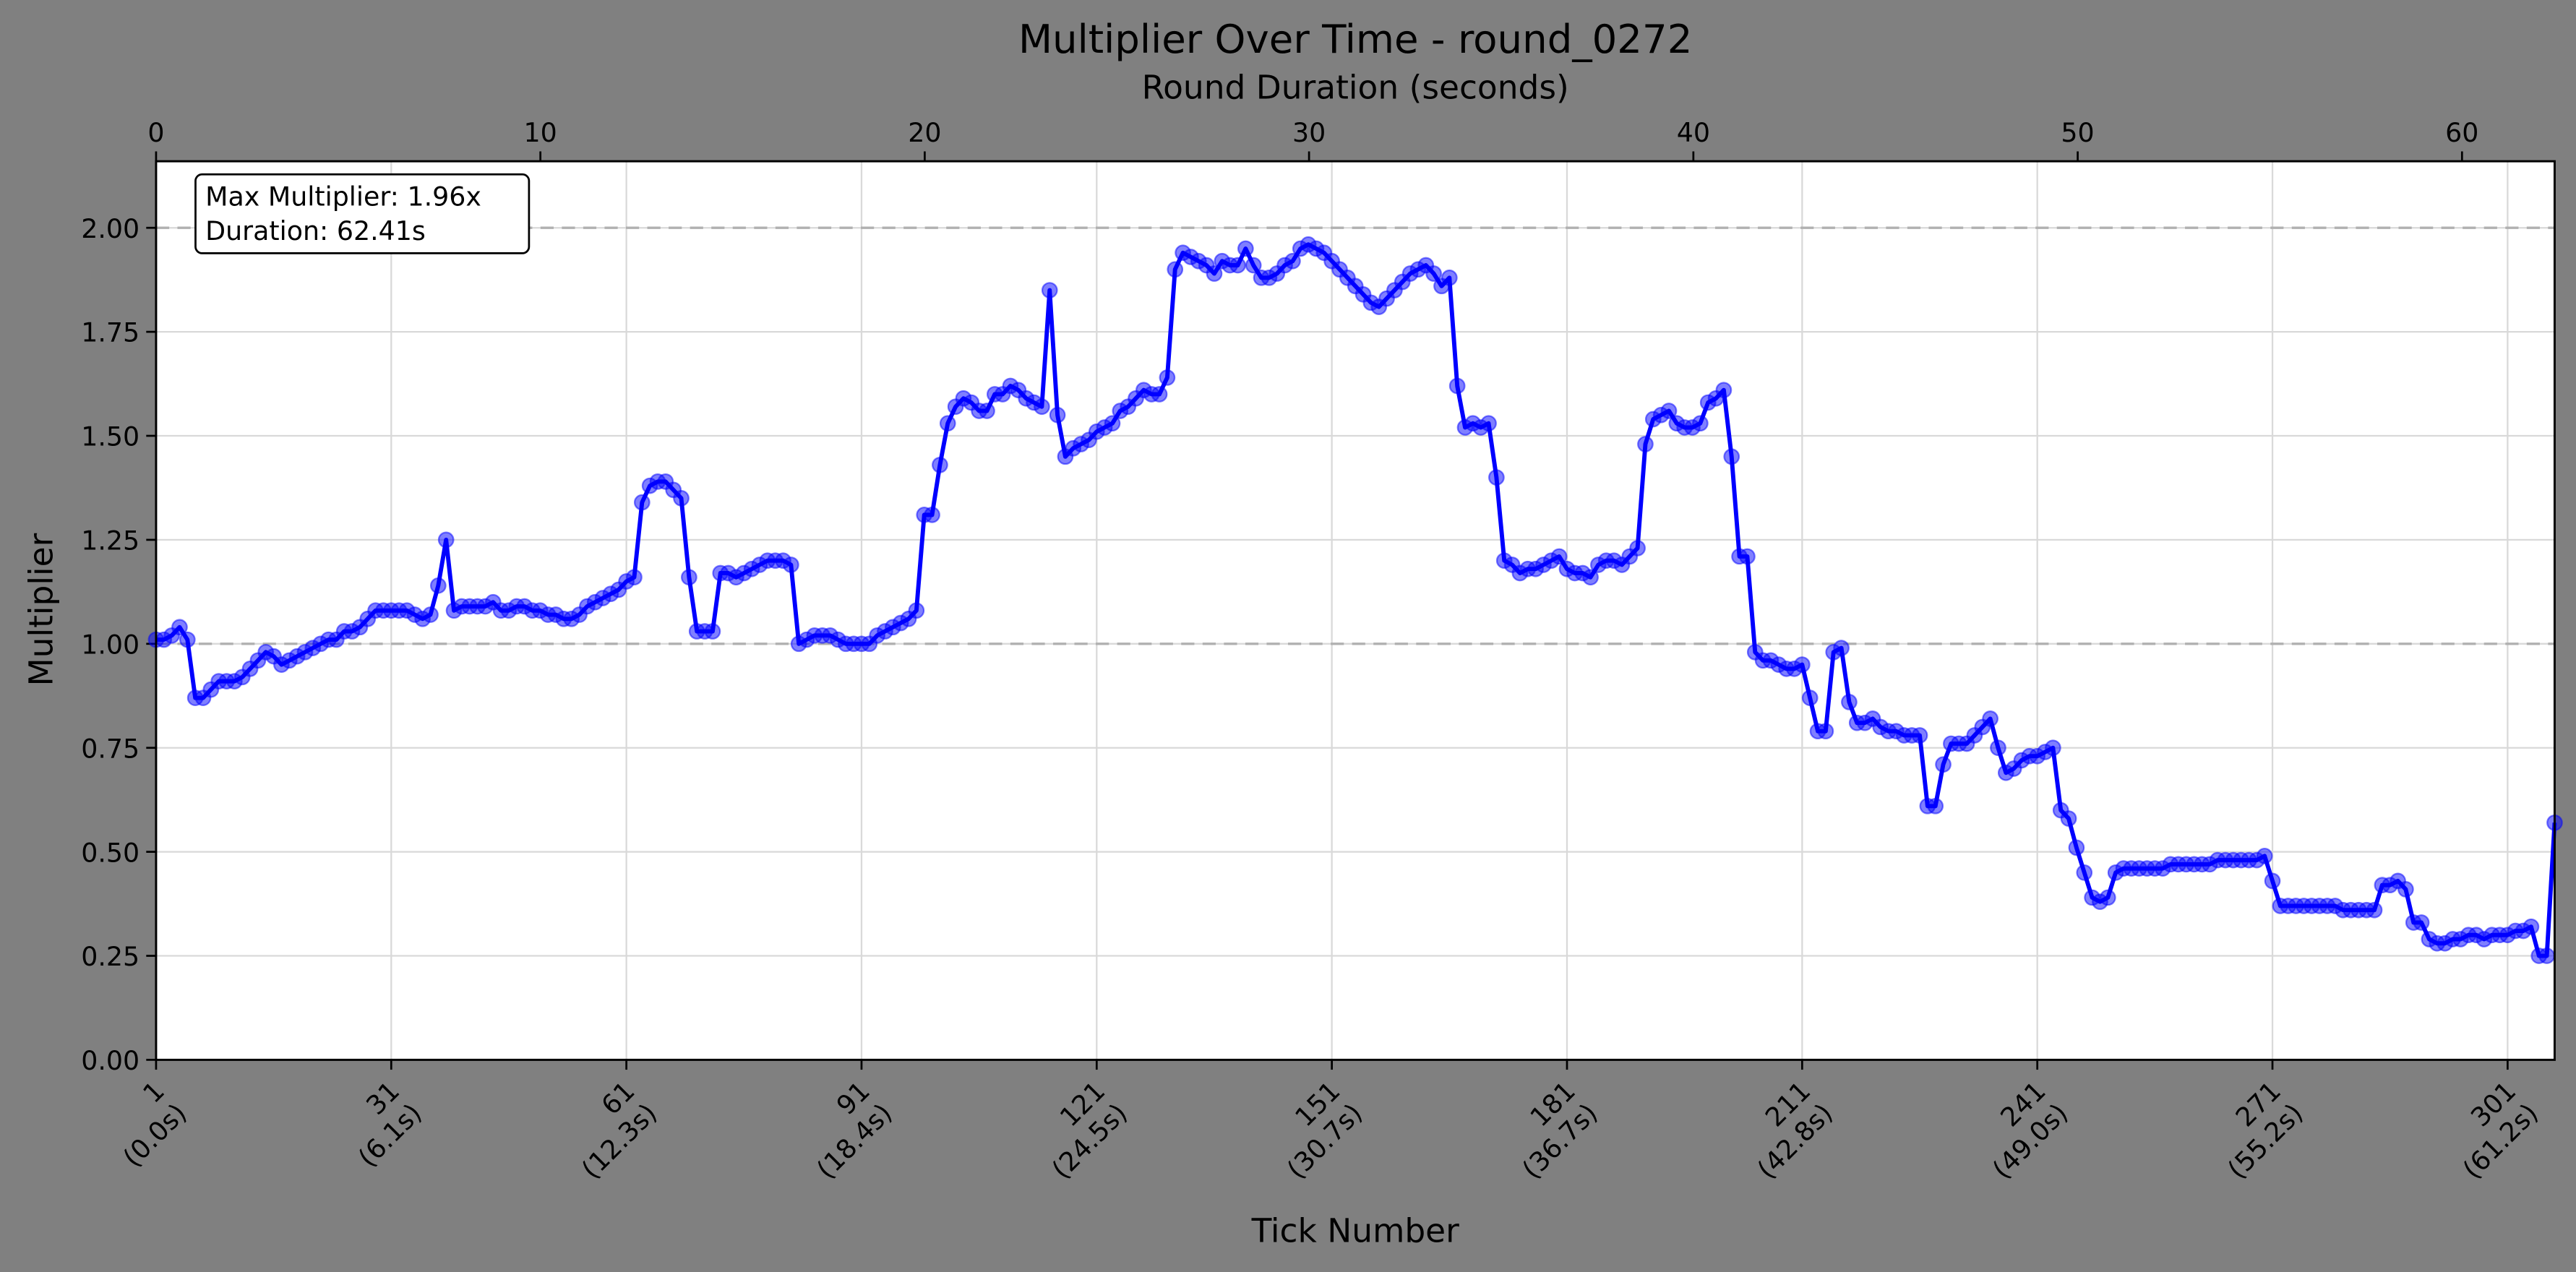 The height and width of the screenshot is (1272, 2576). What do you see at coordinates (110, 852) in the screenshot?
I see `y-tick-label: 0.50` at bounding box center [110, 852].